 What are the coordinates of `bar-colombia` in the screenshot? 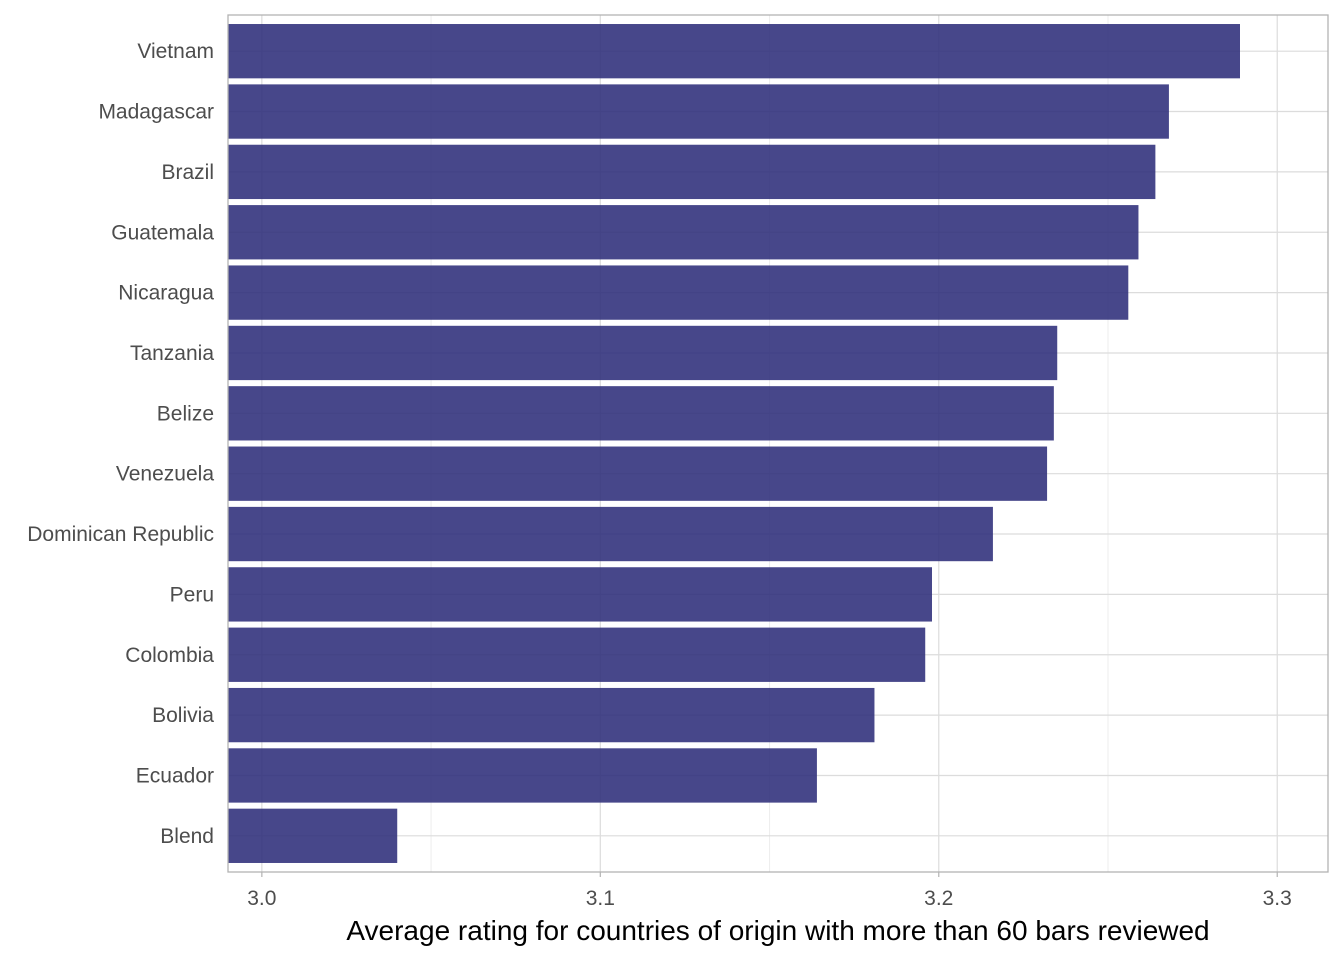 It's located at (577, 654).